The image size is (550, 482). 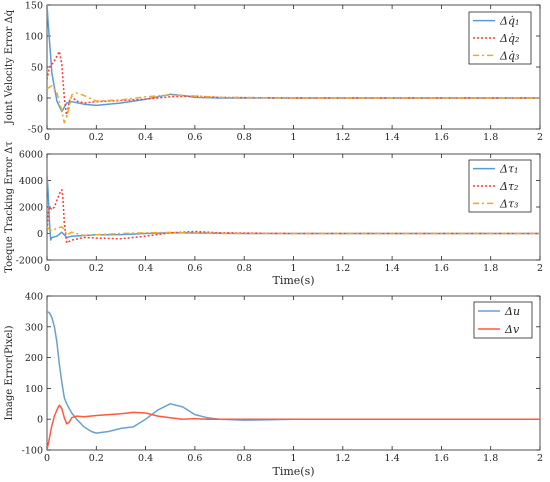 What do you see at coordinates (31, 155) in the screenshot?
I see `y-tick-label: 6000` at bounding box center [31, 155].